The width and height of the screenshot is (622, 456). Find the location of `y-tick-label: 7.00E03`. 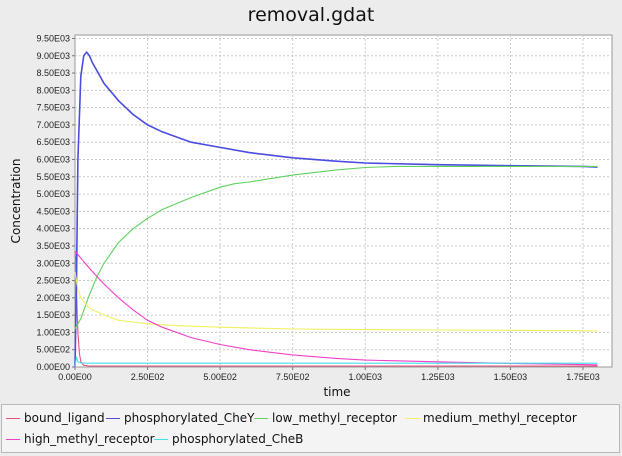

y-tick-label: 7.00E03 is located at coordinates (53, 125).